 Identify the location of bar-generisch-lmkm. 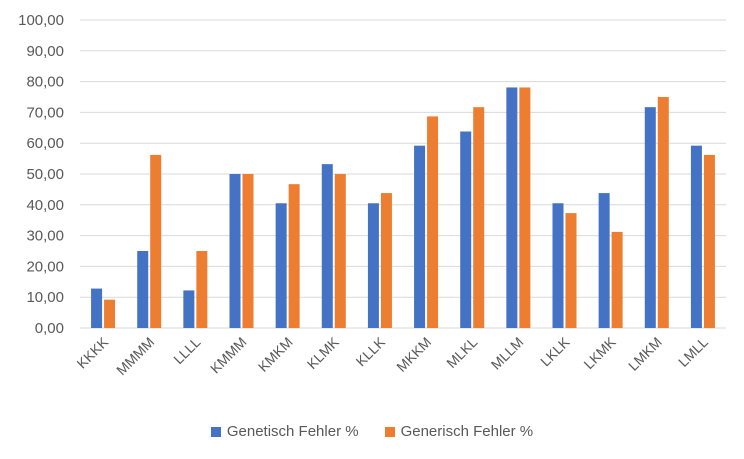
(663, 212).